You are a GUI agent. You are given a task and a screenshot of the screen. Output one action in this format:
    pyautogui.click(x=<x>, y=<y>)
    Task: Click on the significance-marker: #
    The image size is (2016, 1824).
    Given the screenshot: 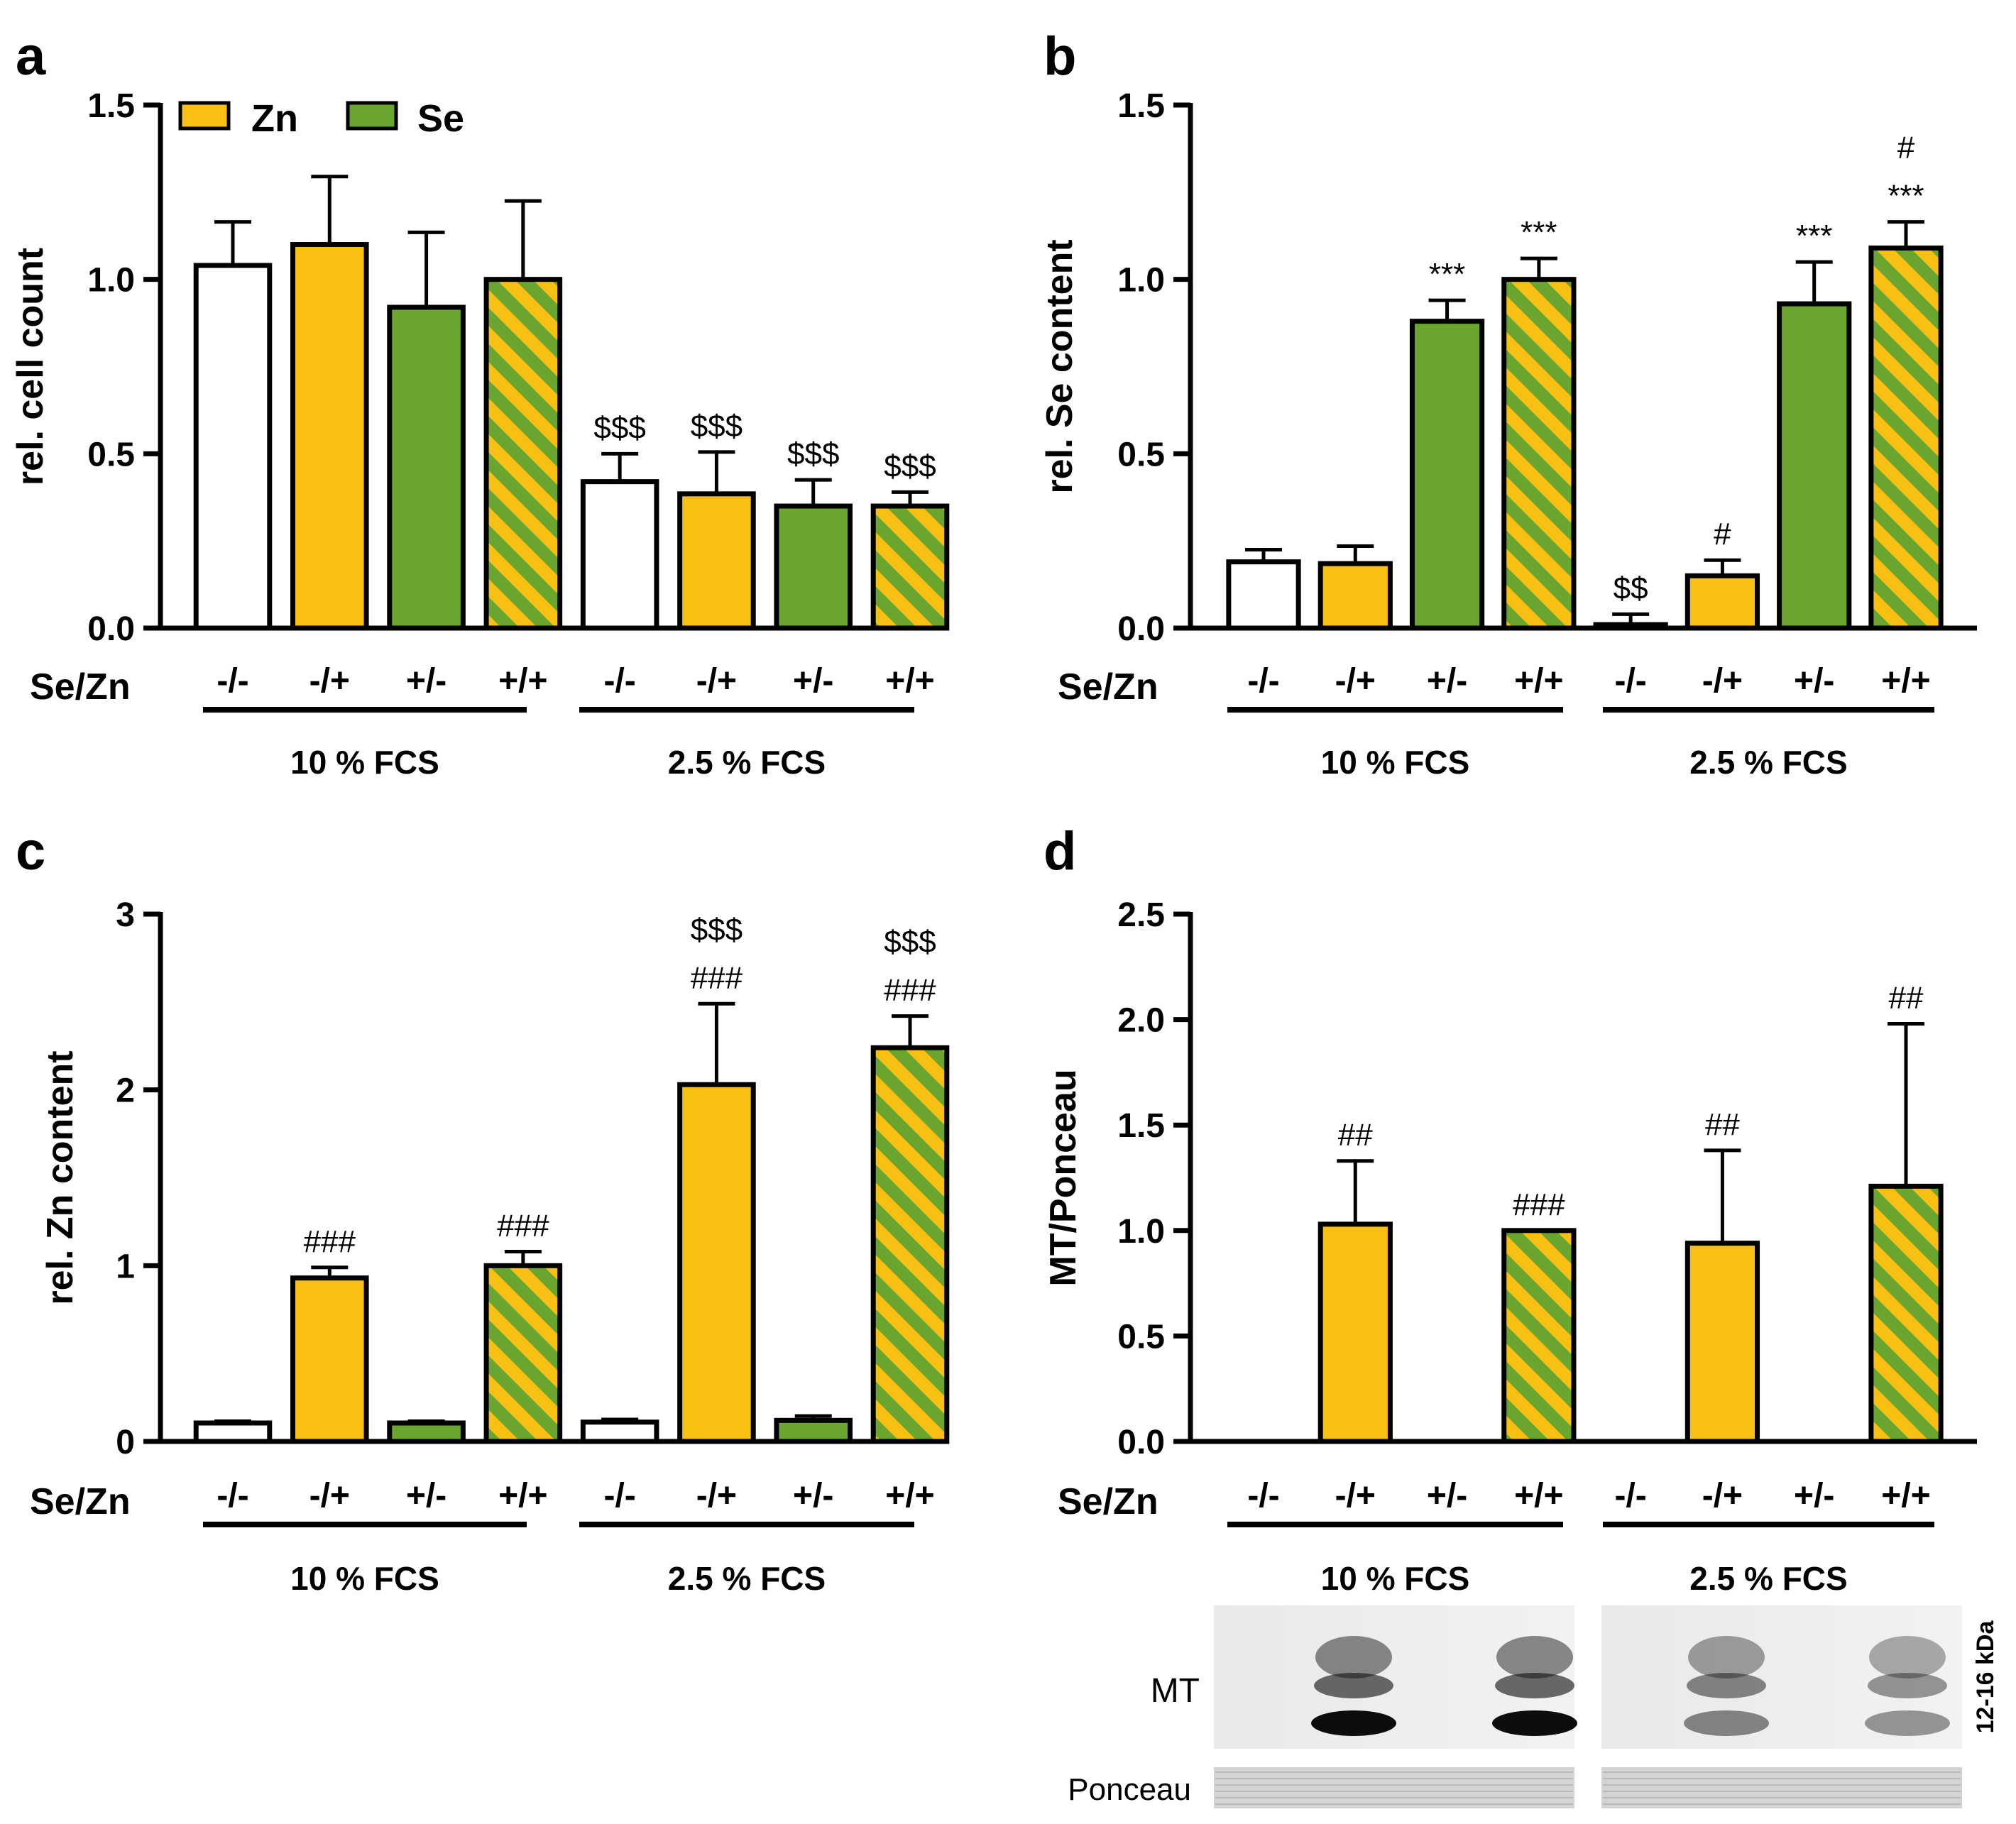 What is the action you would take?
    pyautogui.click(x=1906, y=148)
    